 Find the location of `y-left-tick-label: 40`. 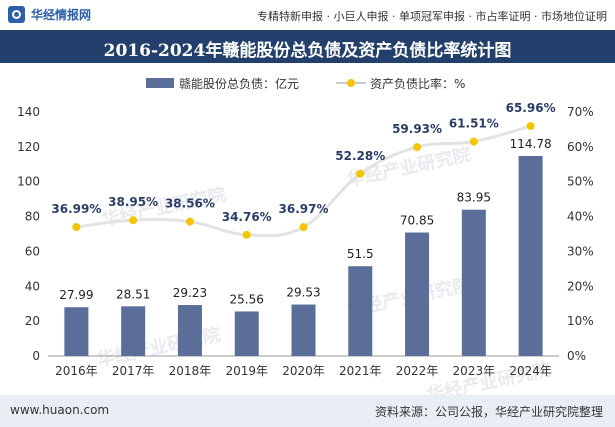

y-left-tick-label: 40 is located at coordinates (32, 286).